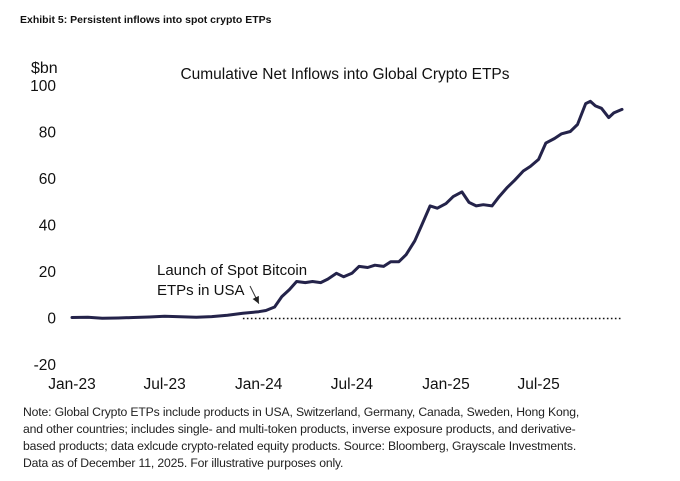  What do you see at coordinates (445, 384) in the screenshot?
I see `x-tick-label: Jan-25` at bounding box center [445, 384].